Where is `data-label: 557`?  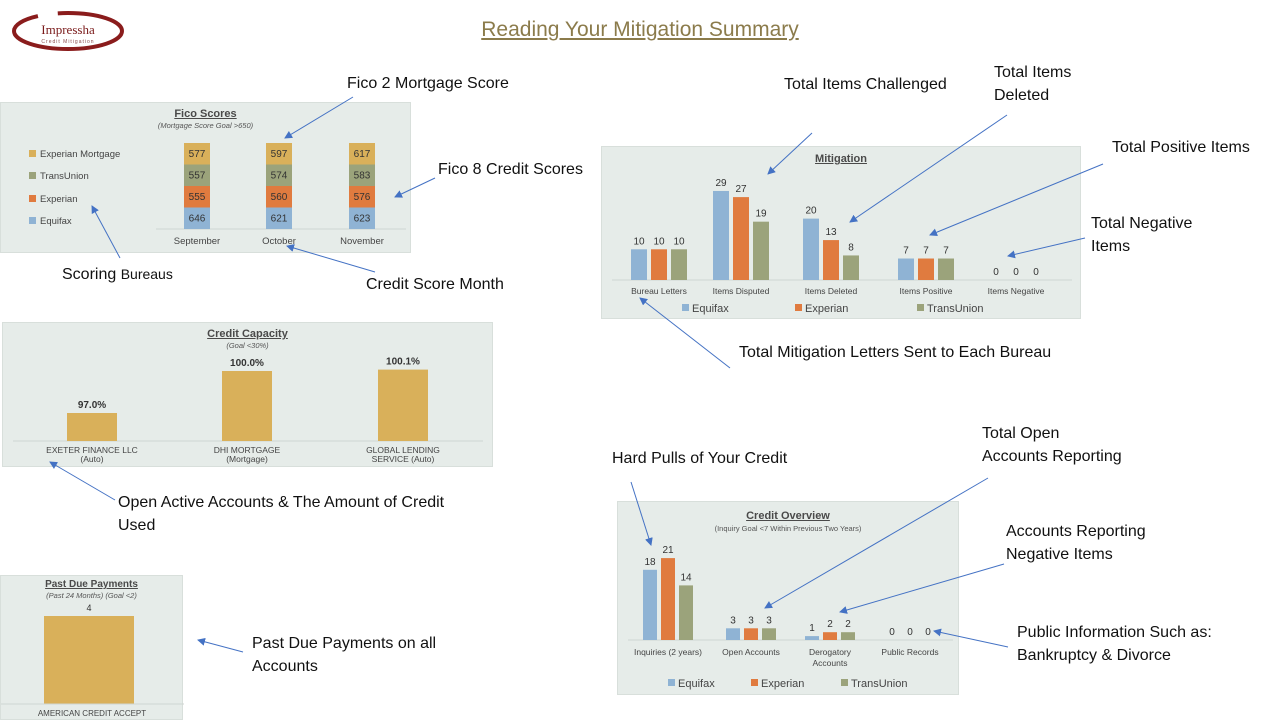 data-label: 557 is located at coordinates (197, 176).